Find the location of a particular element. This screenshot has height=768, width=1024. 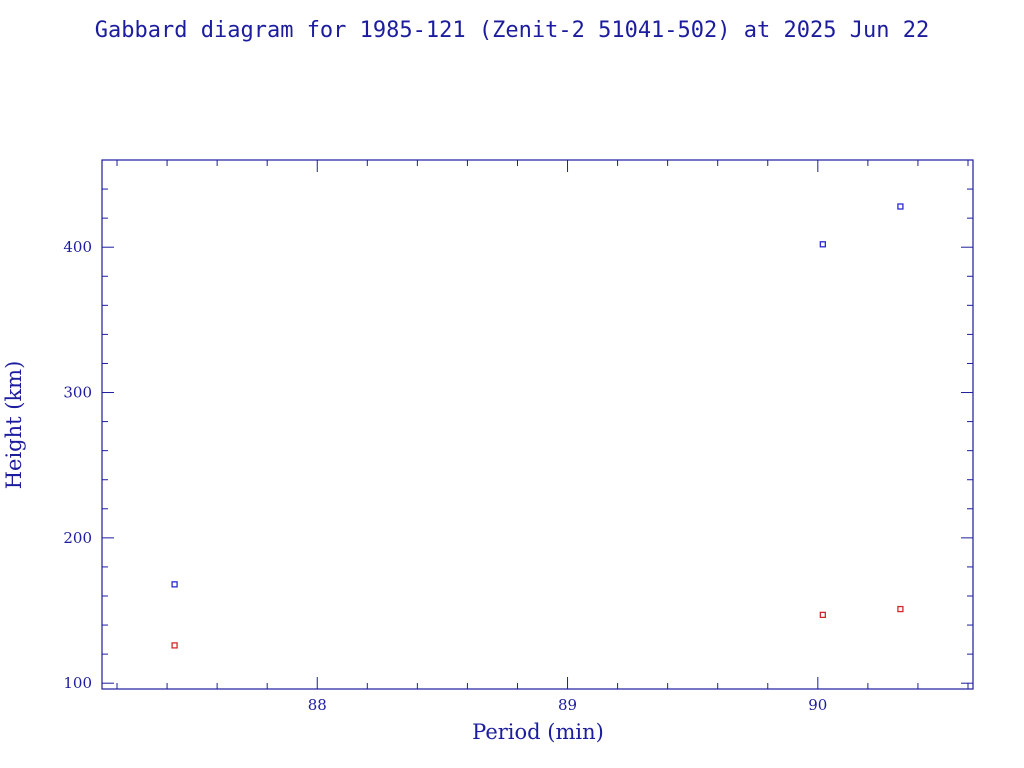

x-tick-label: 88 is located at coordinates (317, 705).